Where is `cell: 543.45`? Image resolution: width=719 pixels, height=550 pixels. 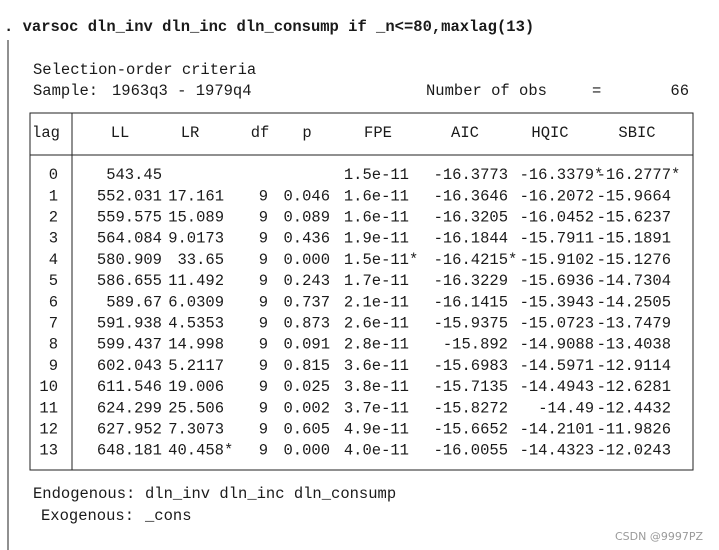
cell: 543.45 is located at coordinates (134, 175).